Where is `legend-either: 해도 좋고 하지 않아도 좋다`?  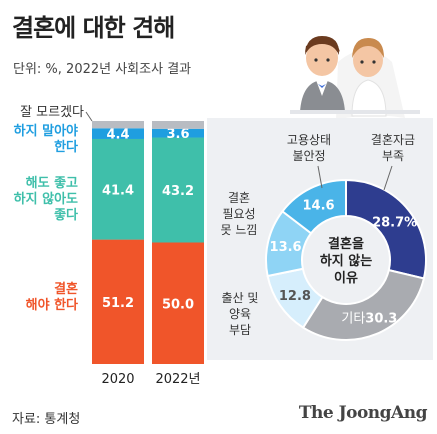 legend-either: 해도 좋고 하지 않아도 좋다 is located at coordinates (45, 199).